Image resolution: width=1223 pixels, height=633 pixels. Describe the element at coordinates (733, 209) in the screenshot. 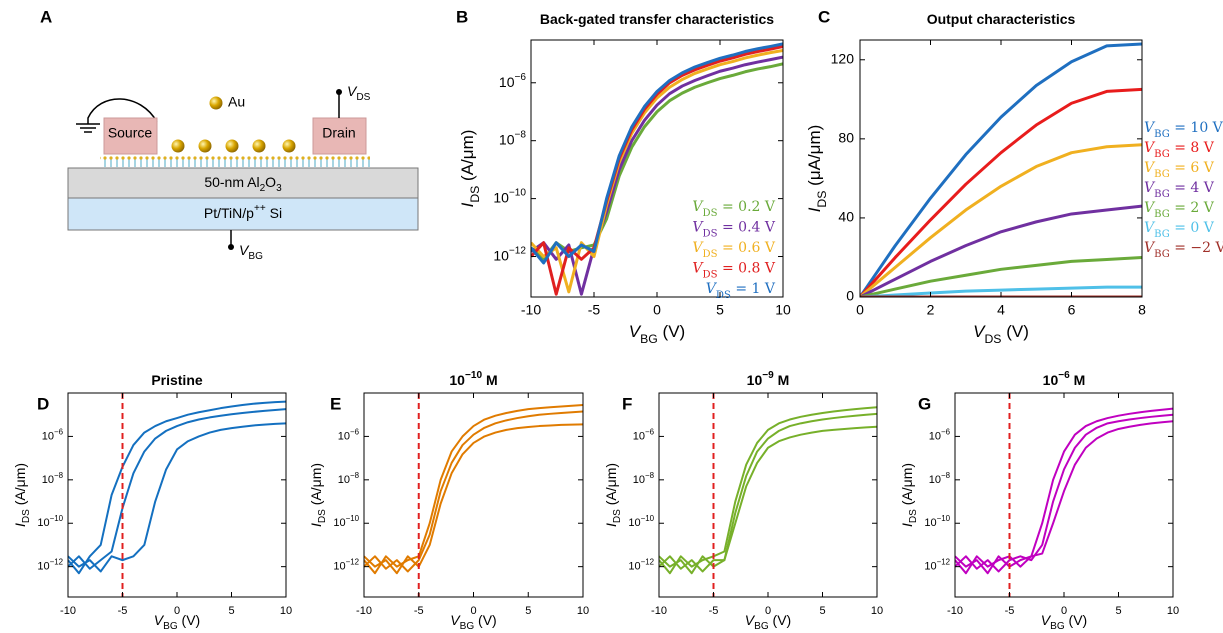

I see `legend-entry: VDS = 0.2 V` at that location.